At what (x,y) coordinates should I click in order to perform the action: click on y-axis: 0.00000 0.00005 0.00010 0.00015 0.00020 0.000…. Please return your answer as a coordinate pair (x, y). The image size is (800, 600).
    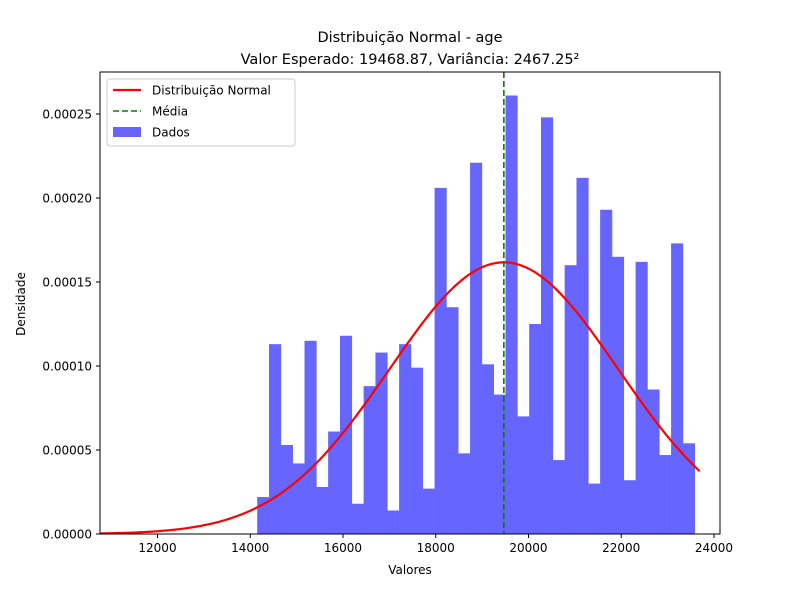
    Looking at the image, I should click on (71, 325).